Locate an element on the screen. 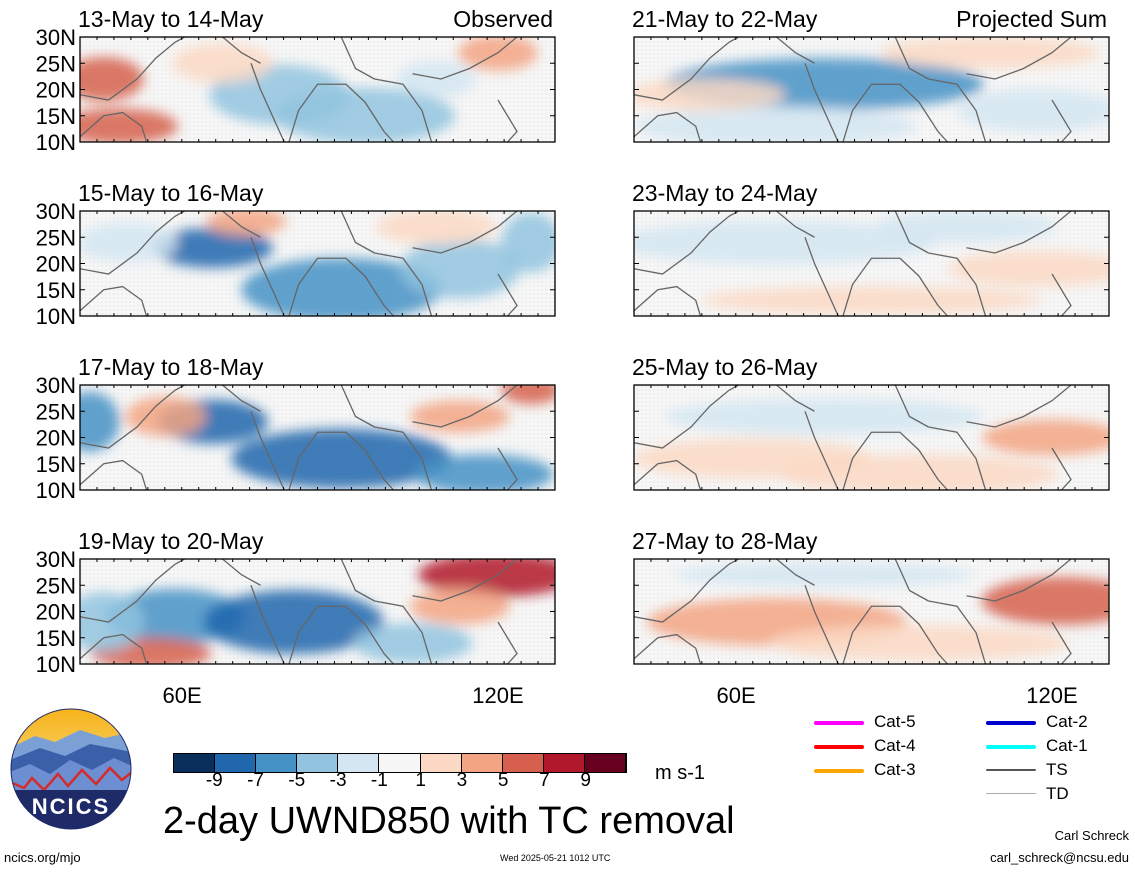  panel-period-label: 21-May to 22-May is located at coordinates (725, 19).